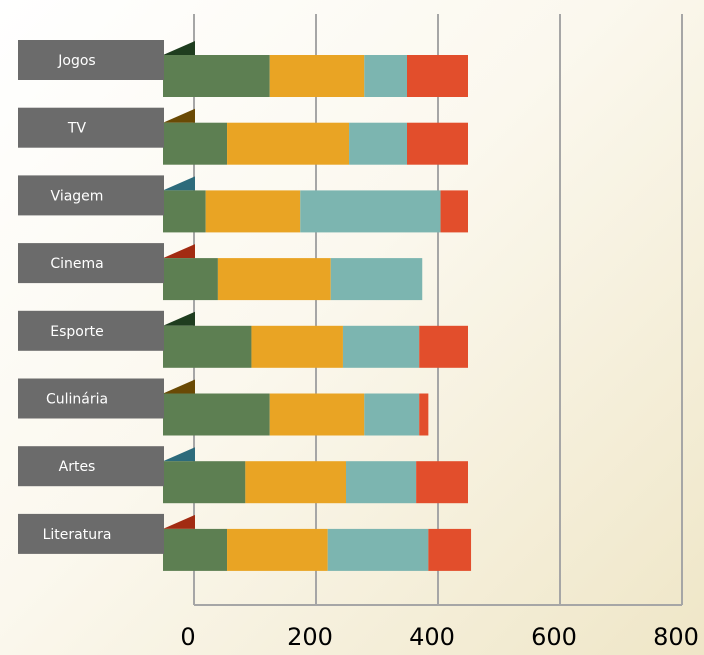 This screenshot has width=704, height=655. I want to click on category-label: Culinária, so click(77, 400).